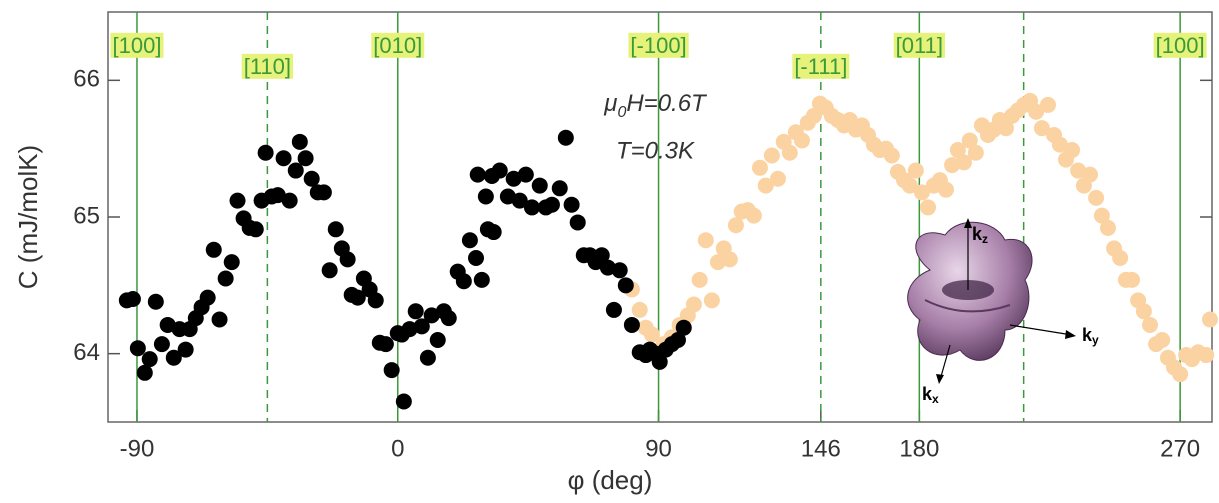  What do you see at coordinates (940, 379) in the screenshot?
I see `kx-arrowhead` at bounding box center [940, 379].